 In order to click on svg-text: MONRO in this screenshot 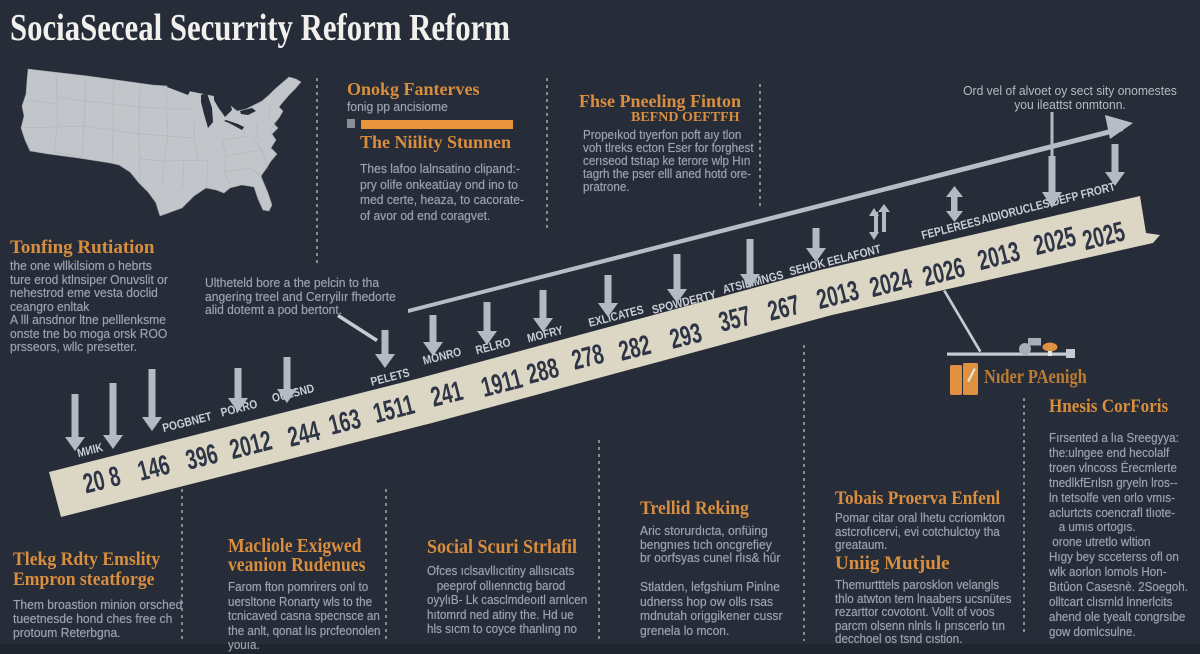, I will do `click(442, 357)`.